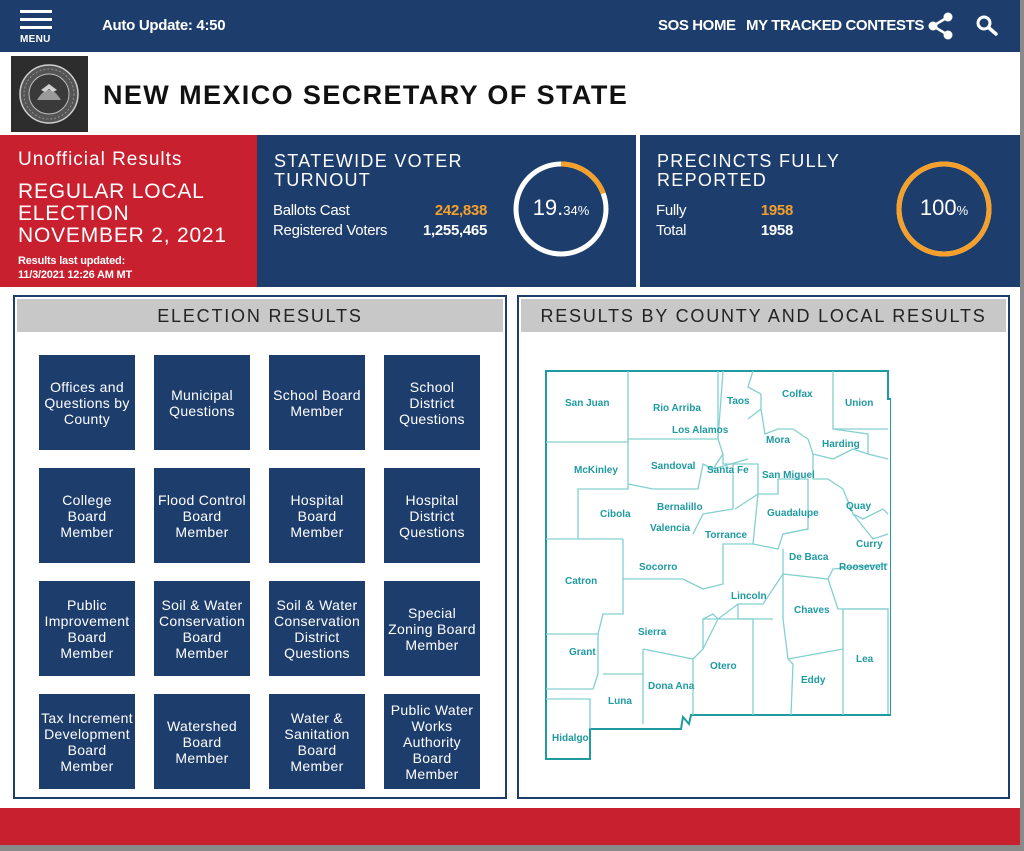  Describe the element at coordinates (865, 659) in the screenshot. I see `county-lea: Lea` at that location.